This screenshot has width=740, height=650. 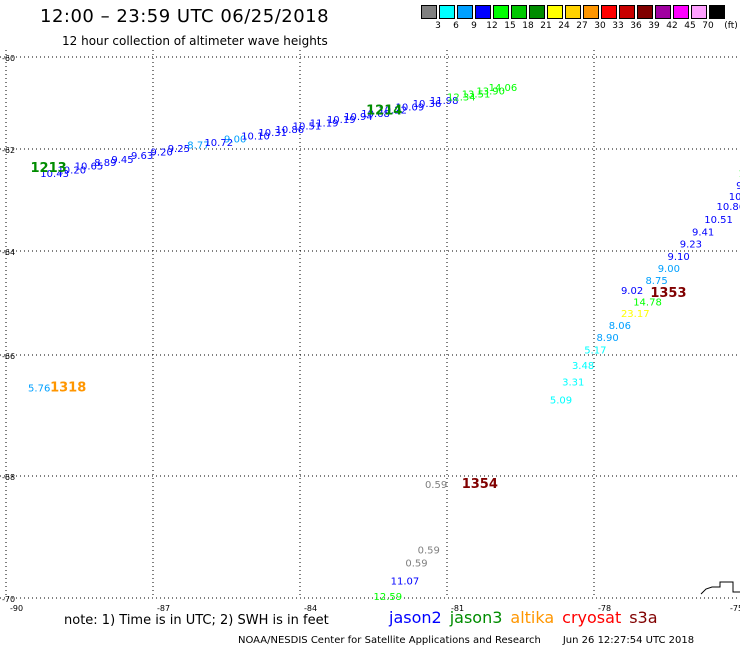 I want to click on wave-height-value: 8.06, so click(x=620, y=326).